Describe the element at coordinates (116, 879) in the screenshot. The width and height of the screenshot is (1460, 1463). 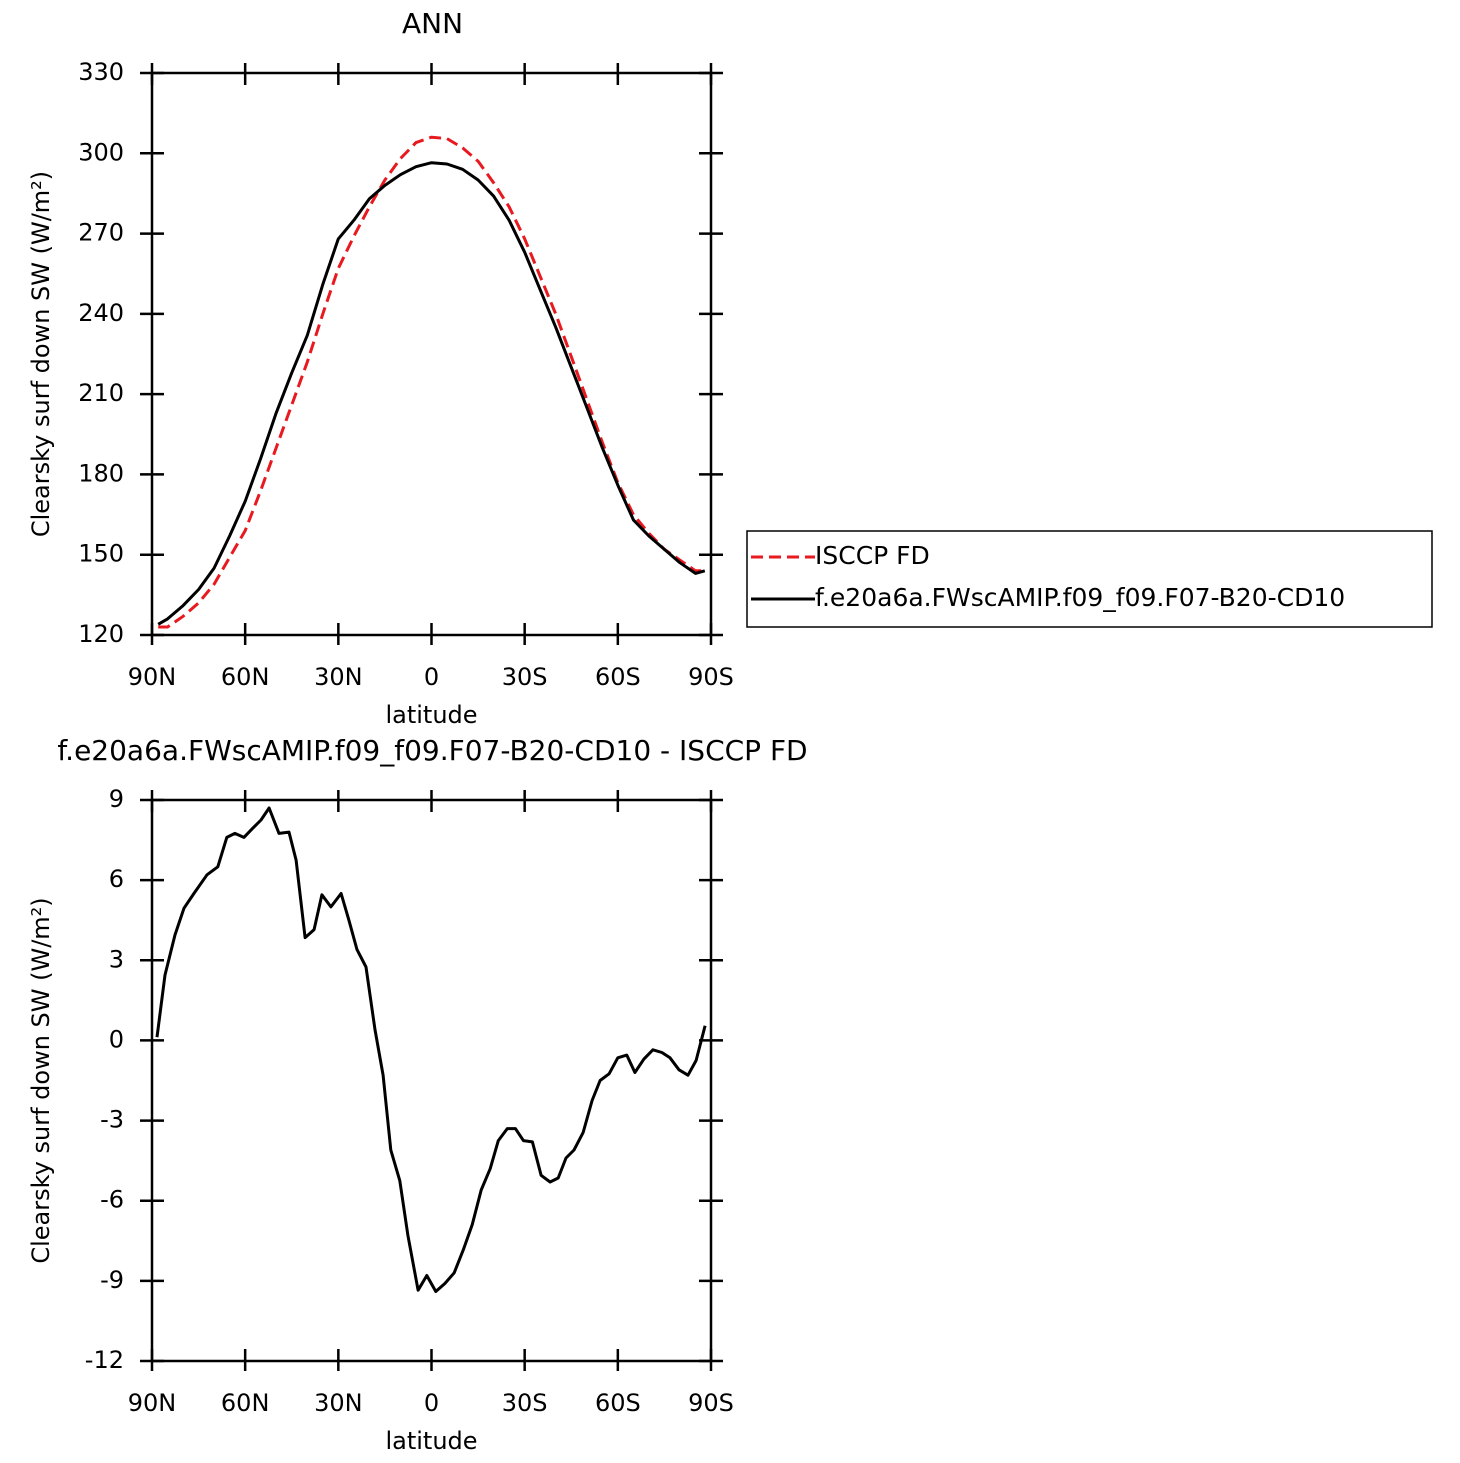
I see `y-tick-label: 6` at that location.